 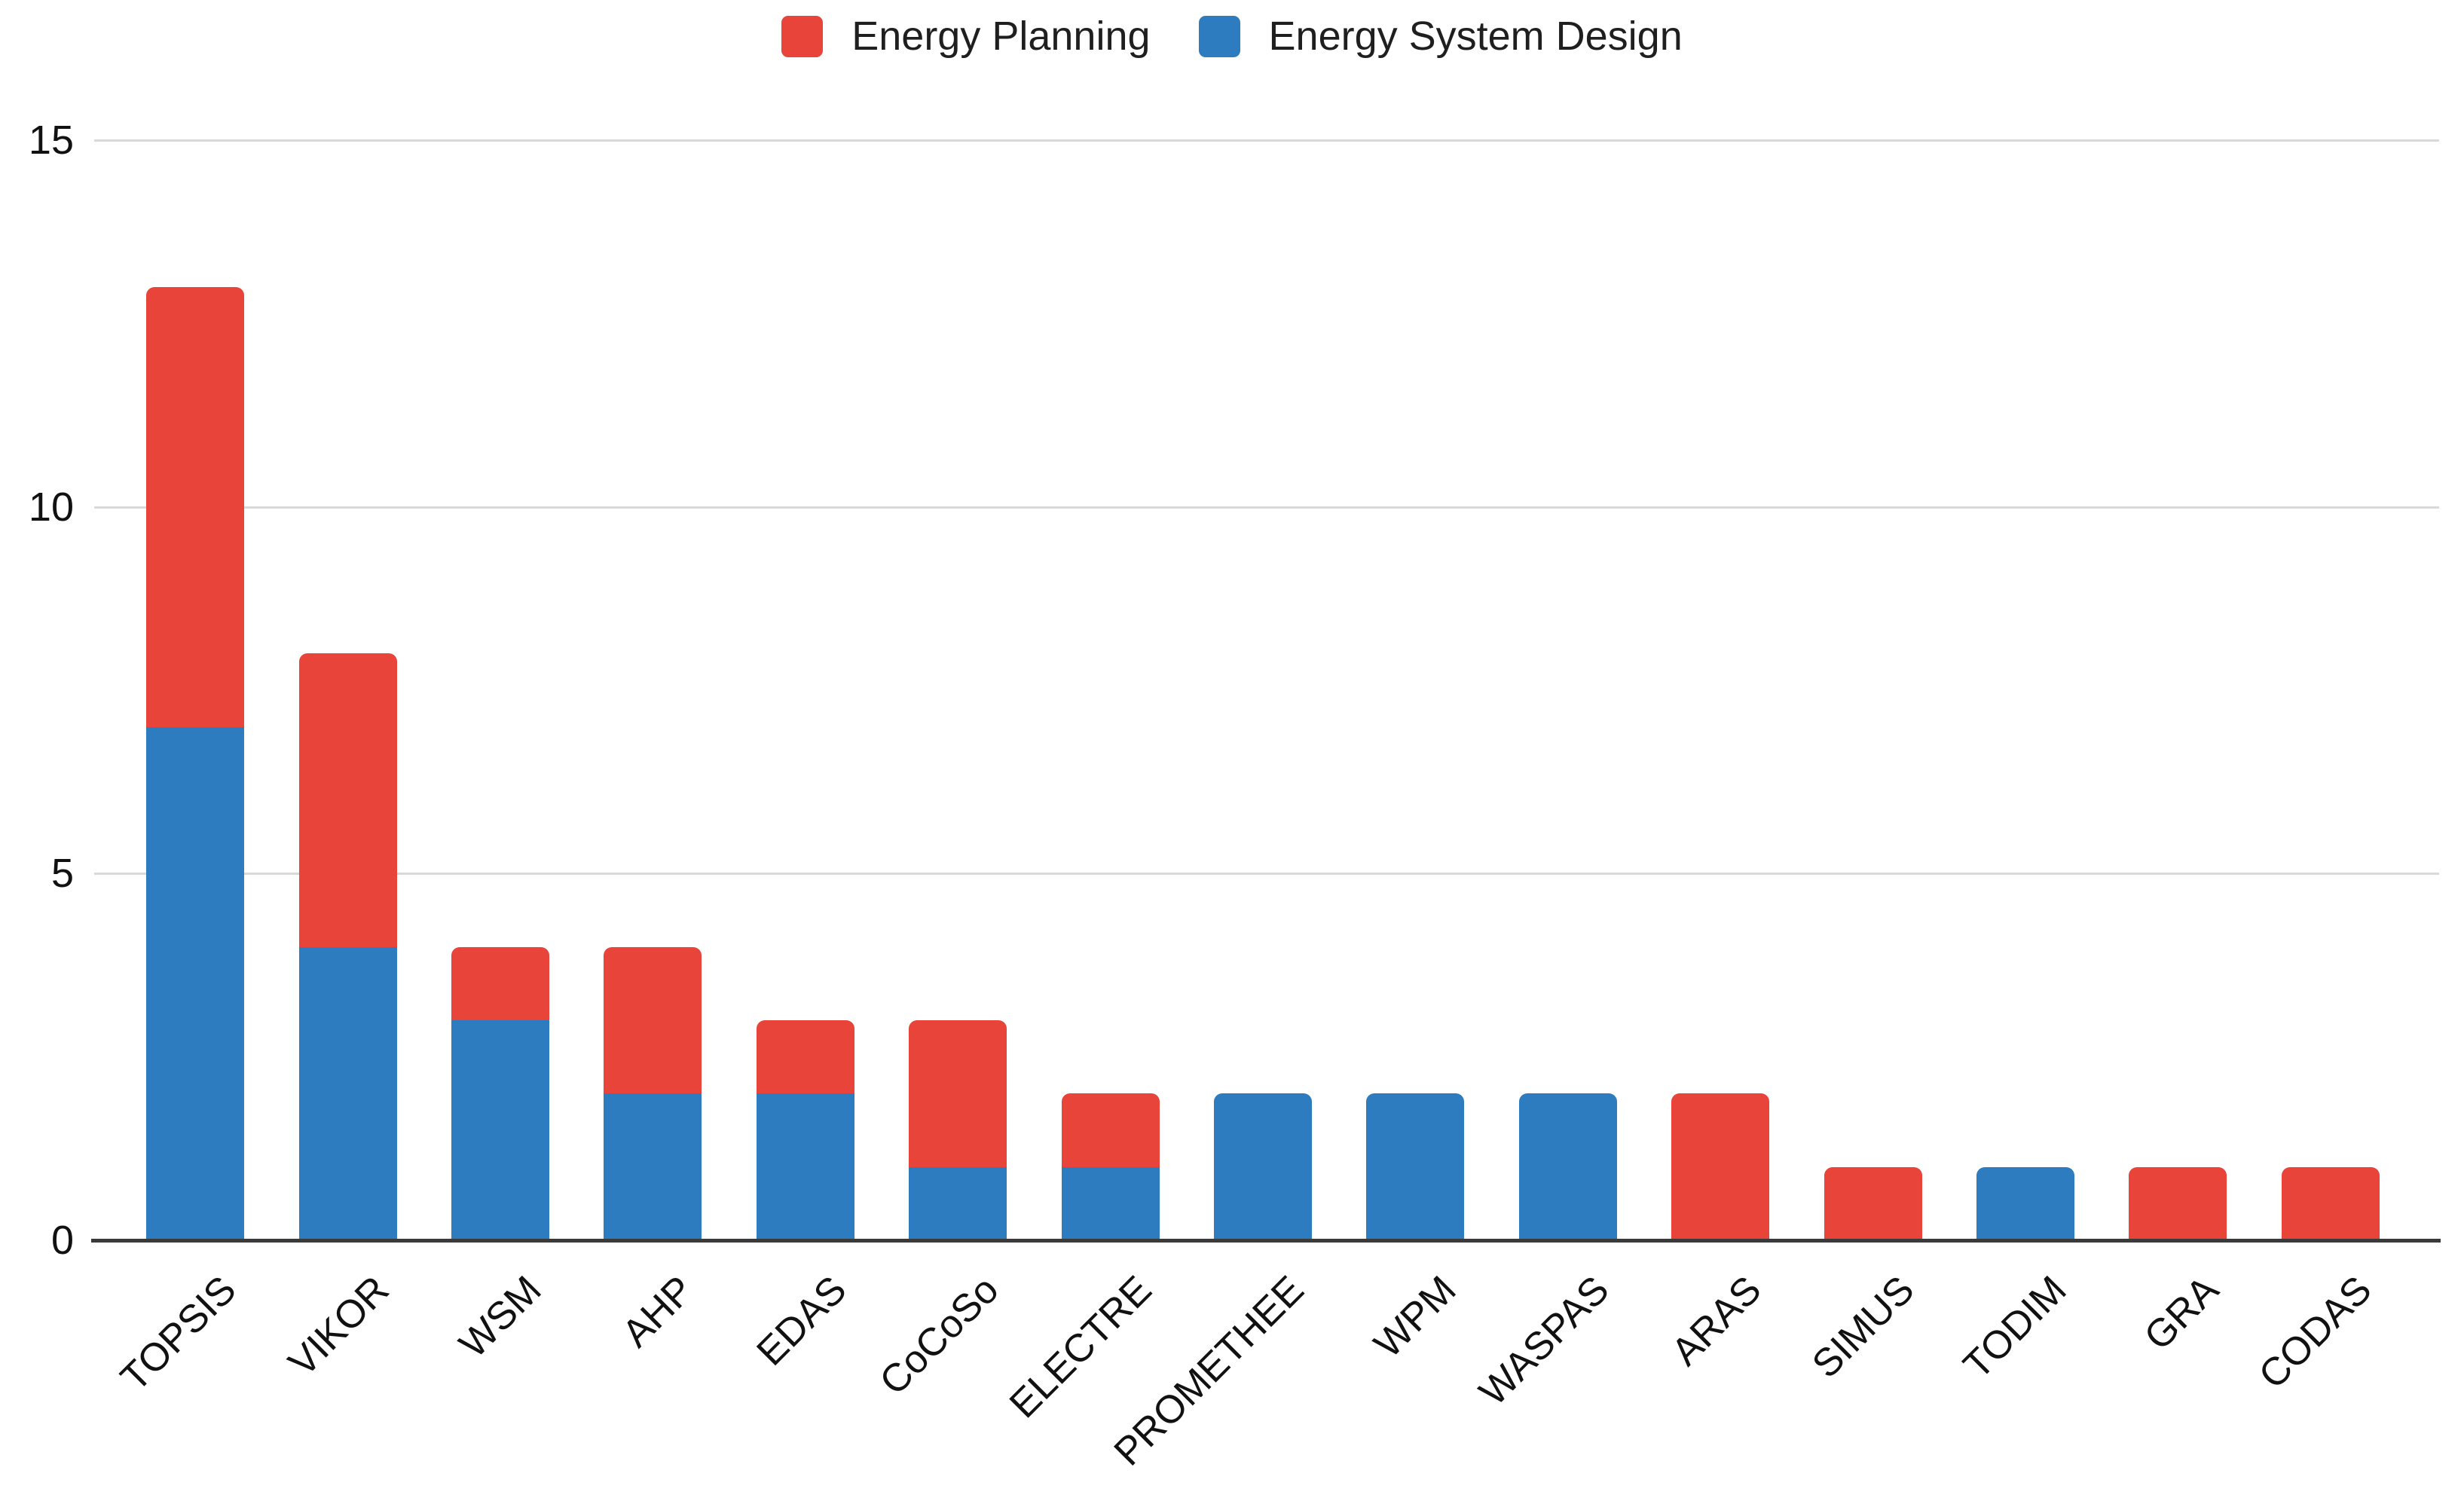 I want to click on bar-slot-waspas, so click(x=1568, y=690).